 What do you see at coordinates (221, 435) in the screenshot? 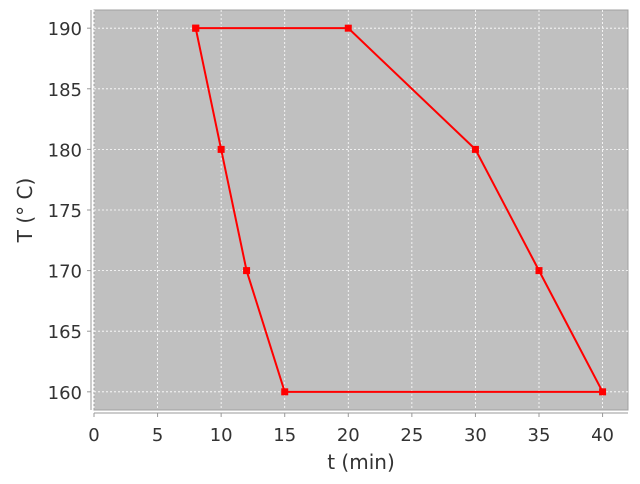
I see `x-tick-label: 10` at bounding box center [221, 435].